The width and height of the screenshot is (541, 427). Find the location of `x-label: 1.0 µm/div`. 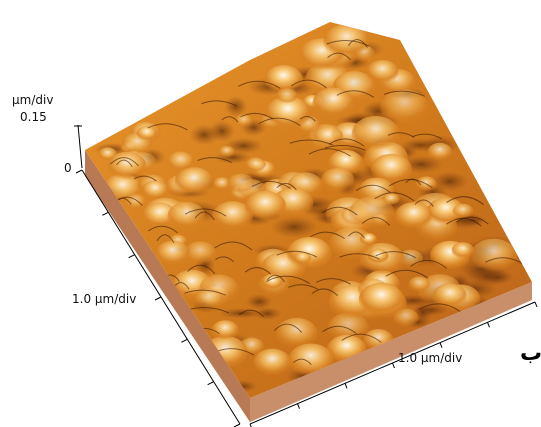

x-label: 1.0 µm/div is located at coordinates (430, 358).